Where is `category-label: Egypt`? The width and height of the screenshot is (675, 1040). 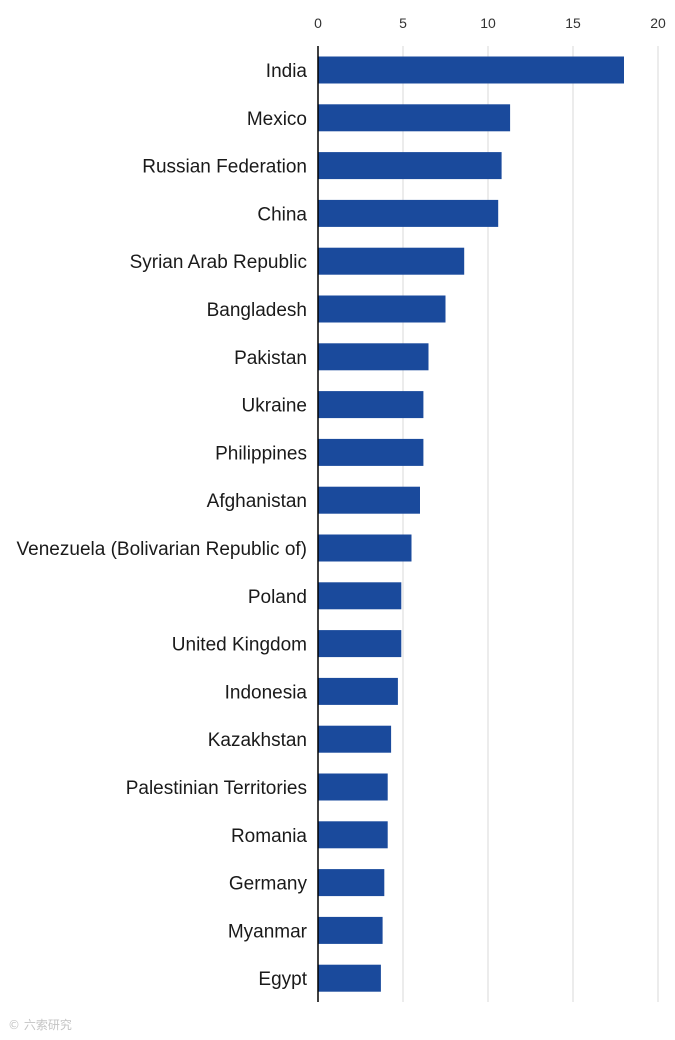 category-label: Egypt is located at coordinates (282, 979).